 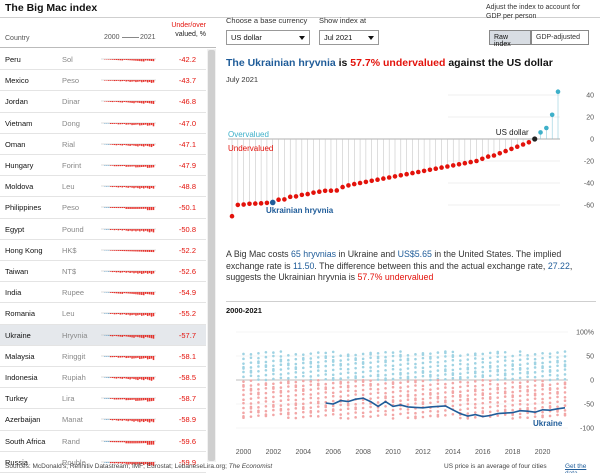 I want to click on table-row: Peru Sol -42.2, so click(x=103, y=60).